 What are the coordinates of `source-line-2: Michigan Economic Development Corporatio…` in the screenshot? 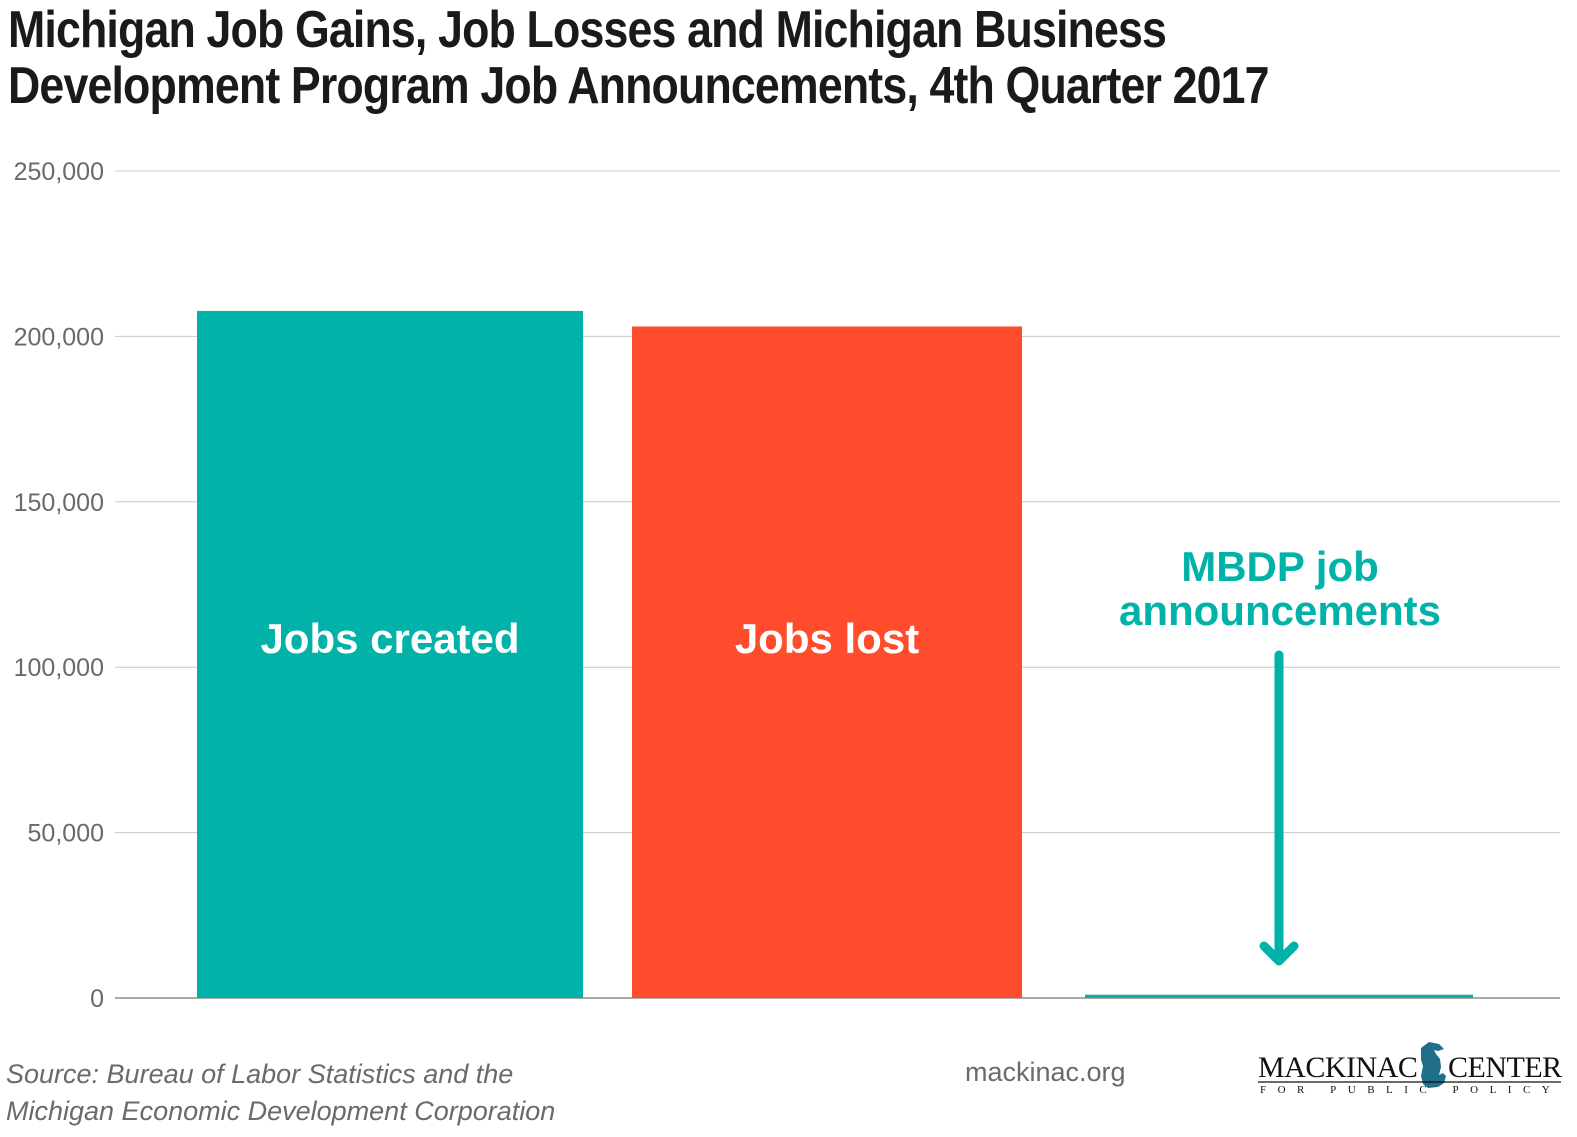 It's located at (281, 1111).